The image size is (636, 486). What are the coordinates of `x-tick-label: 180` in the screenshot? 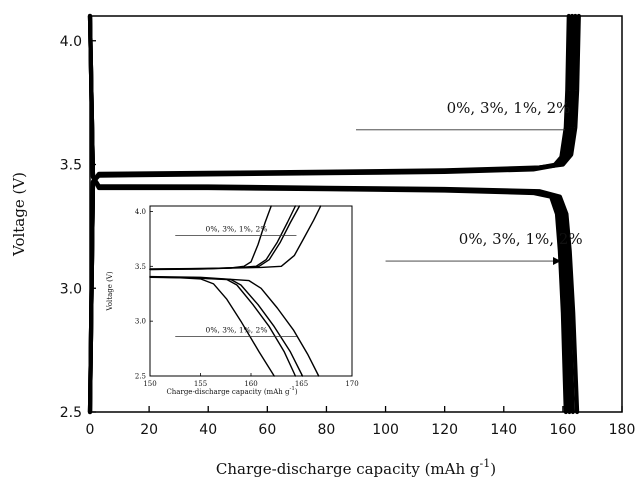 It's located at (622, 430).